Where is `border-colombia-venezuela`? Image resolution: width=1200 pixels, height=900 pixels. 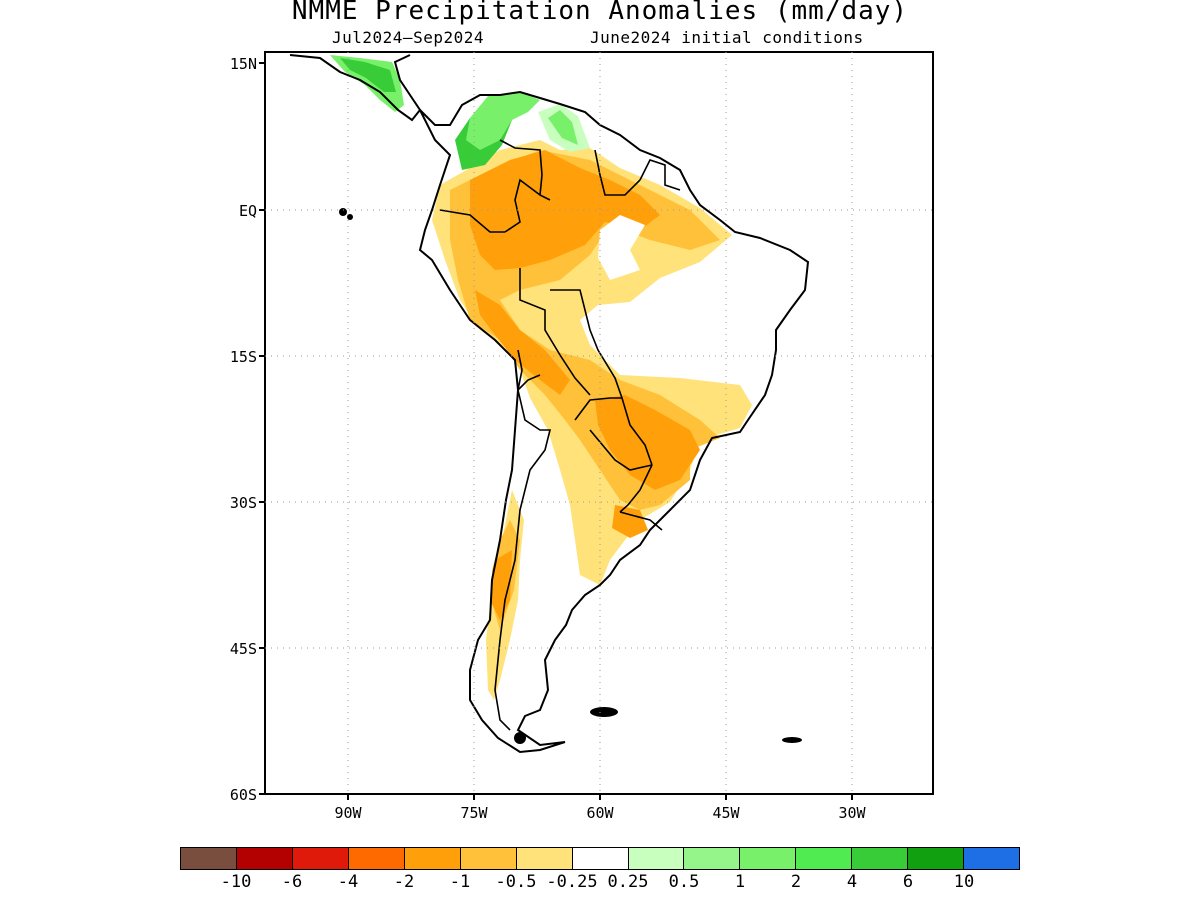
border-colombia-venezuela is located at coordinates (525, 170).